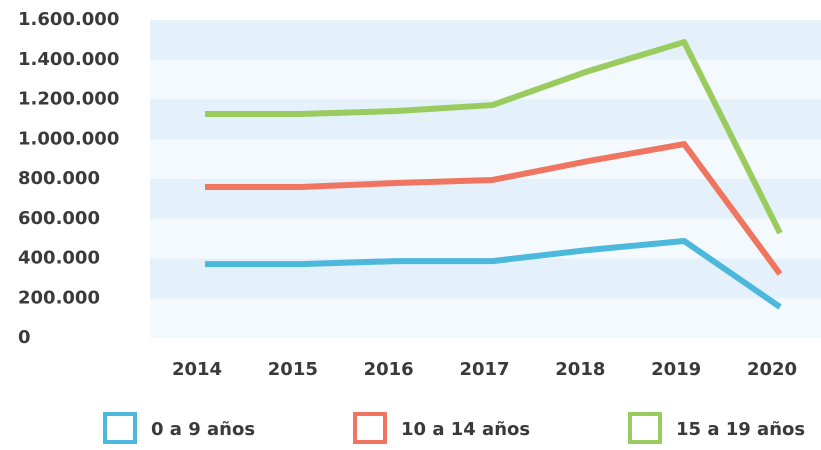  I want to click on x-tick-label: 2016, so click(389, 369).